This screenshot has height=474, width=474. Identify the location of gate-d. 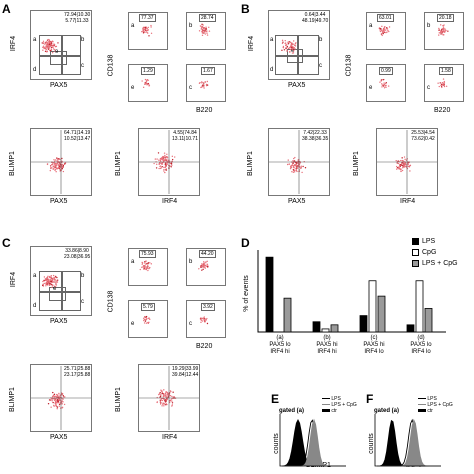
(51, 65).